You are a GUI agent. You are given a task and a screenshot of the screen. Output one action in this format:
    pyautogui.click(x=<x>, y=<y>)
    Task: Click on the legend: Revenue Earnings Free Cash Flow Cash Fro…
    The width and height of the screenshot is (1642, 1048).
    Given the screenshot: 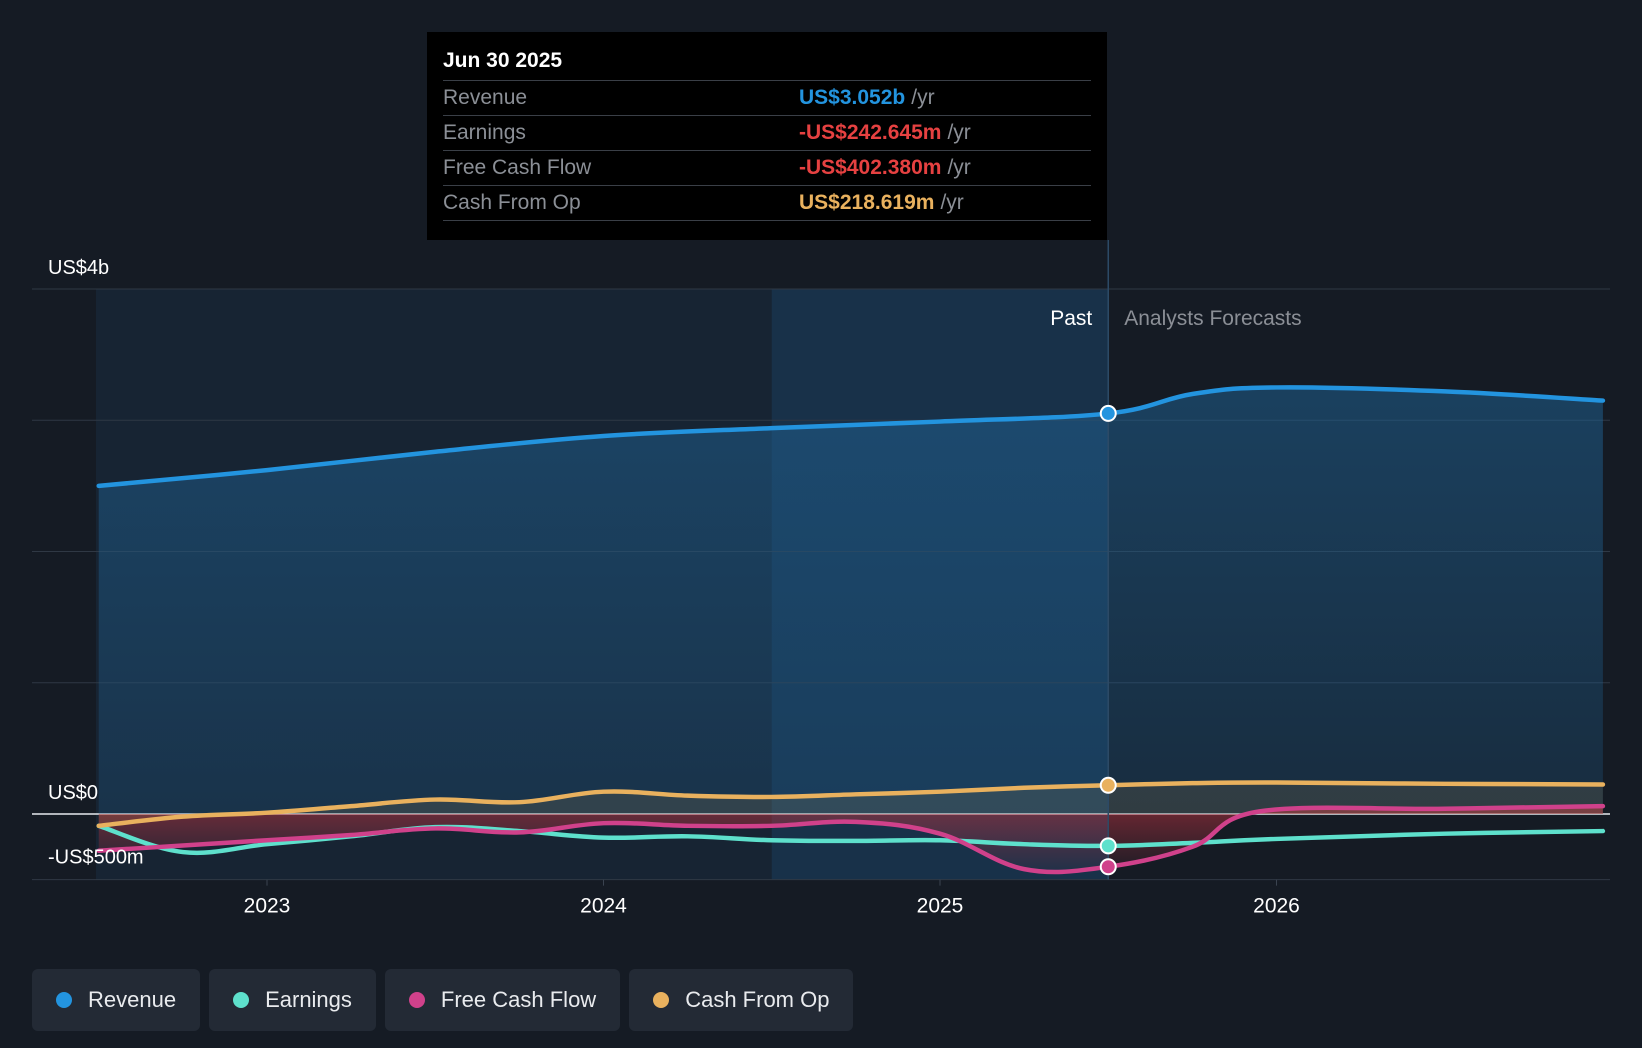 What is the action you would take?
    pyautogui.click(x=443, y=1000)
    